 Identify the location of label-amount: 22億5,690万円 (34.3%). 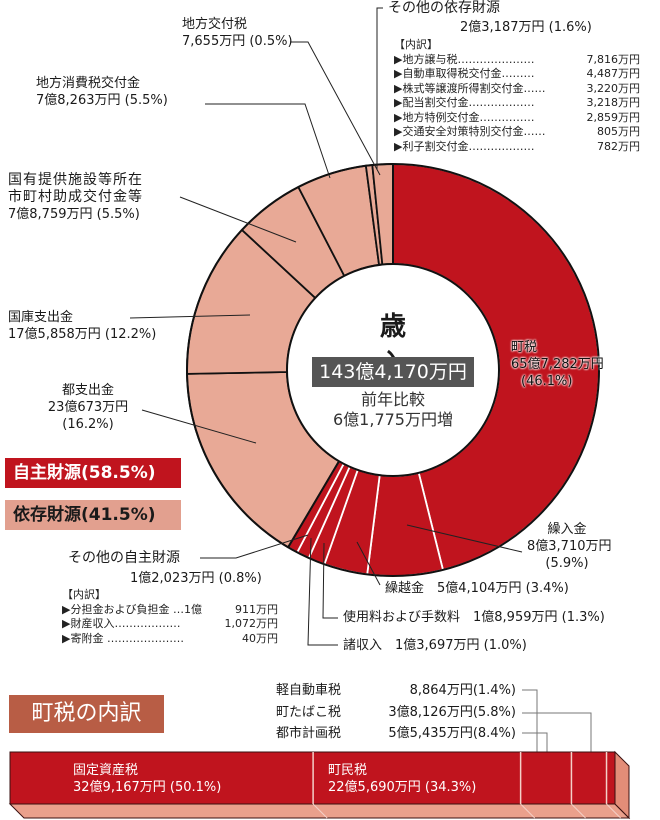
(402, 787).